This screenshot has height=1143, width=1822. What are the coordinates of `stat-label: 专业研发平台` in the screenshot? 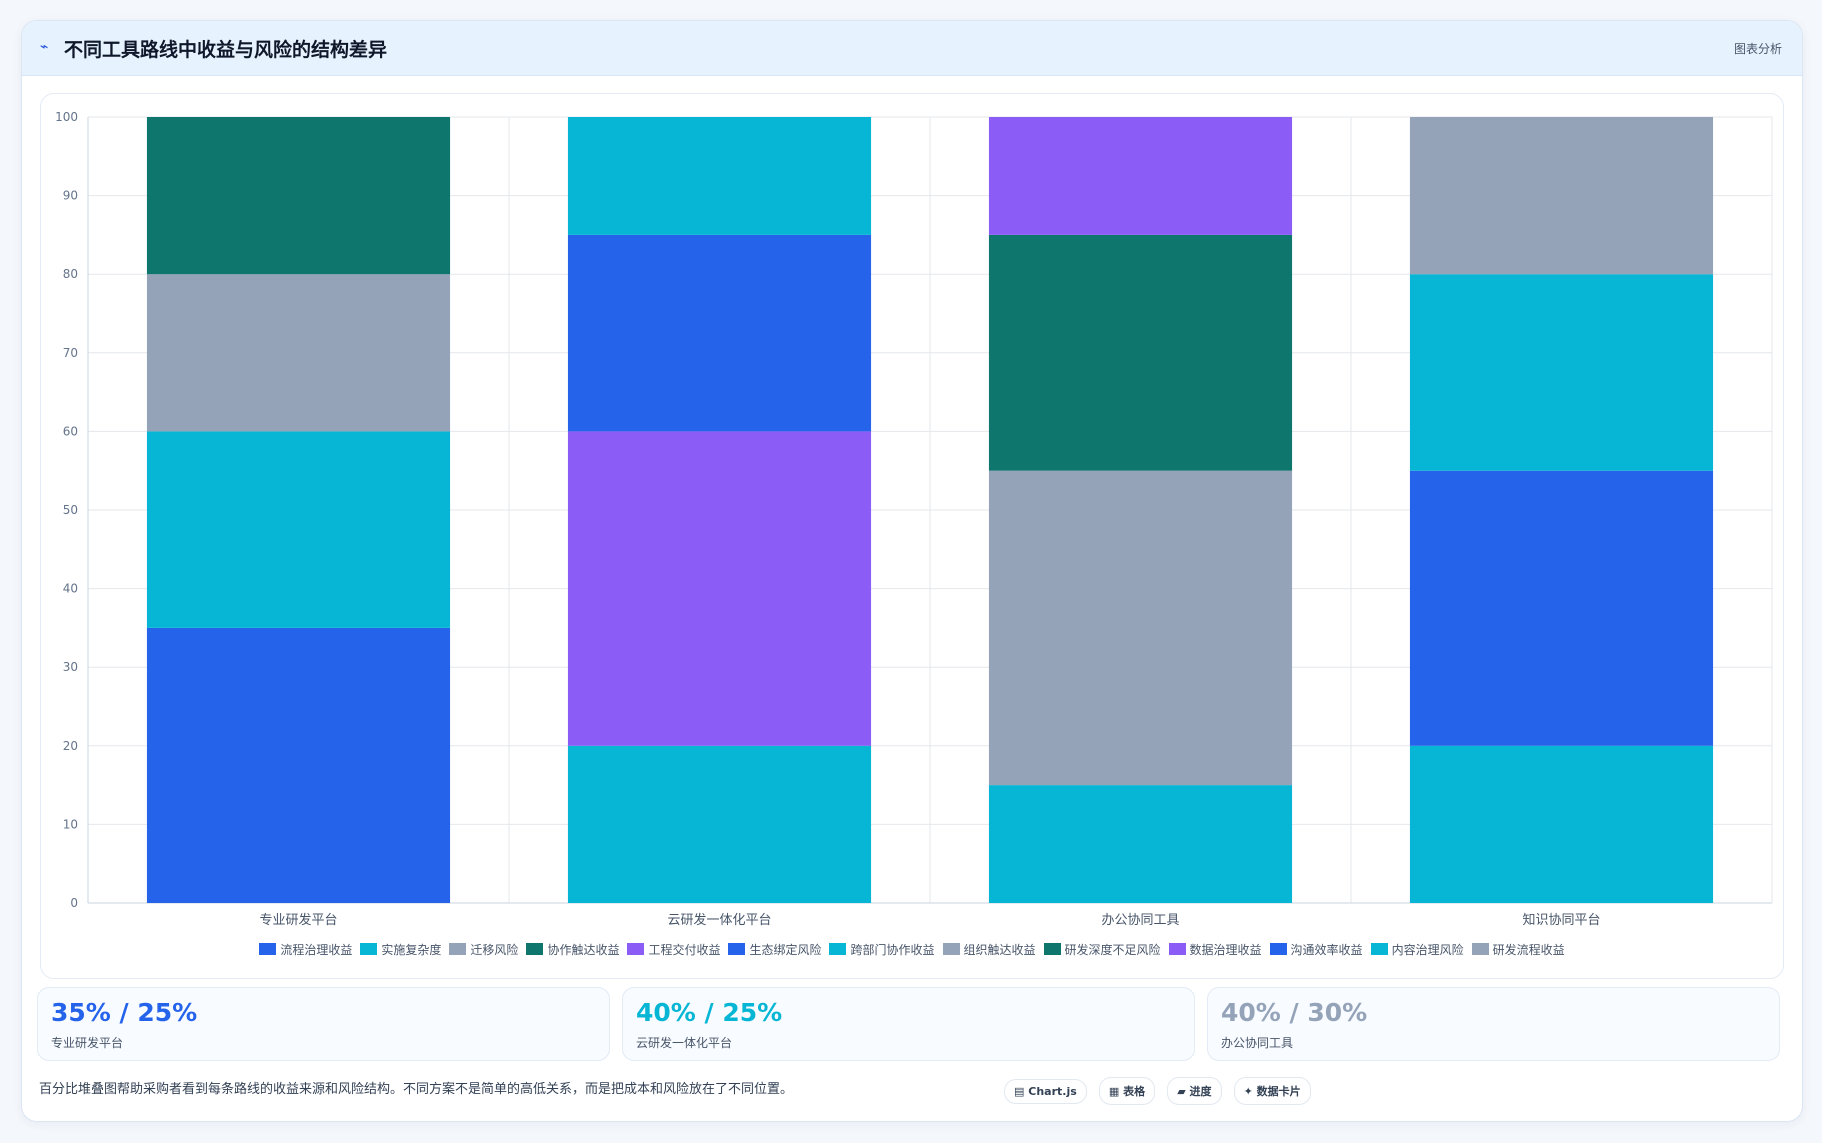 It's located at (87, 1043).